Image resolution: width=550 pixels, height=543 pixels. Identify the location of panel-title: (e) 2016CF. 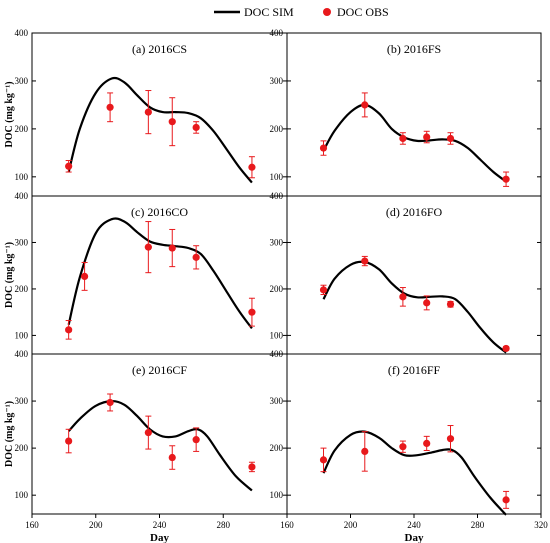
(159, 370).